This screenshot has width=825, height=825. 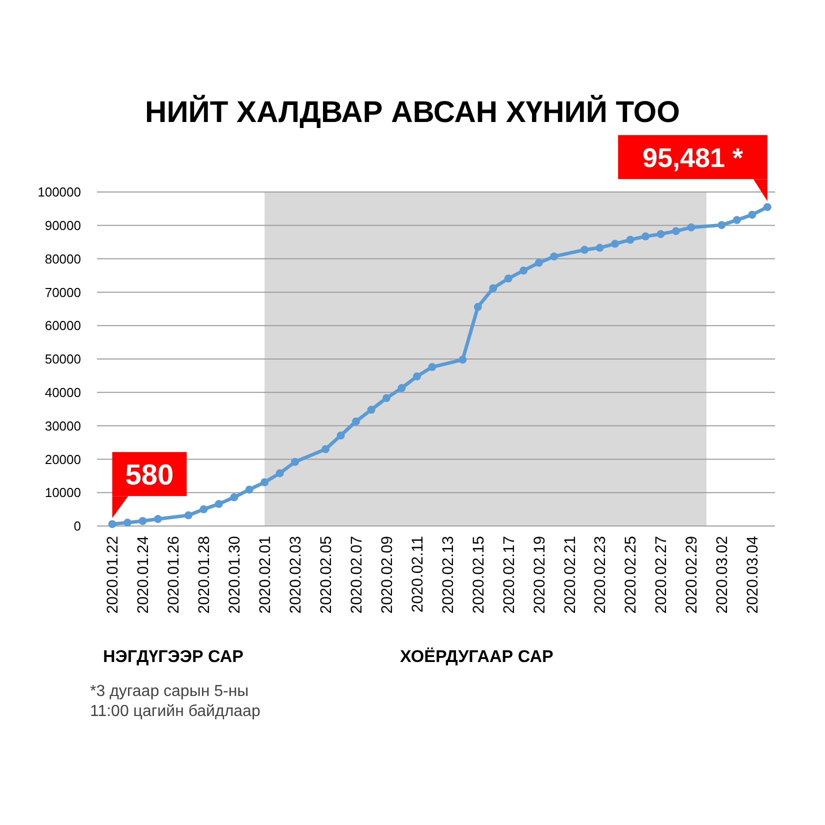 What do you see at coordinates (539, 575) in the screenshot?
I see `x-tick-label: 2020.02.19` at bounding box center [539, 575].